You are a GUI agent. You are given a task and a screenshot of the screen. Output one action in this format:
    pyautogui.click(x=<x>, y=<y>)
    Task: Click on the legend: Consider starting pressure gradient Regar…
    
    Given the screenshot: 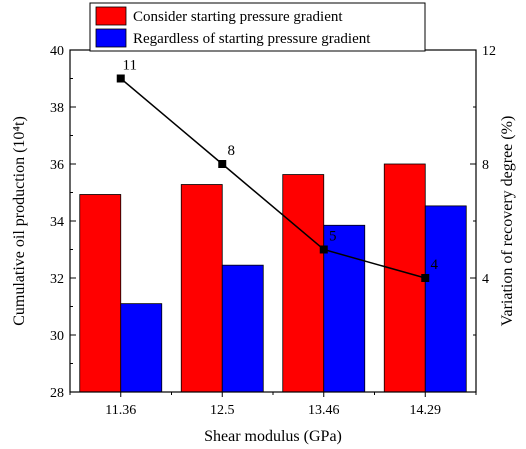 What is the action you would take?
    pyautogui.click(x=257, y=27)
    